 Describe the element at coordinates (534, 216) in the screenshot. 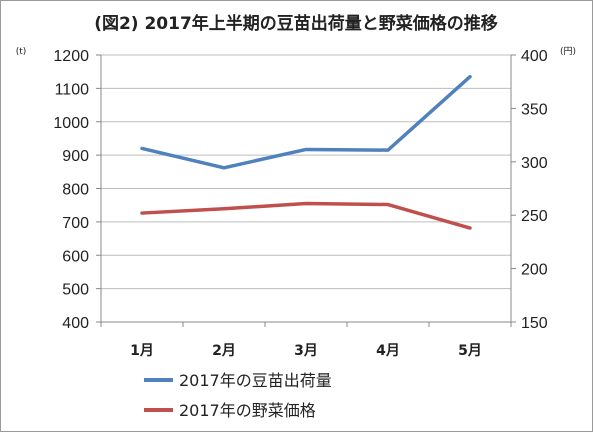

I see `right-tick-label: 250` at that location.